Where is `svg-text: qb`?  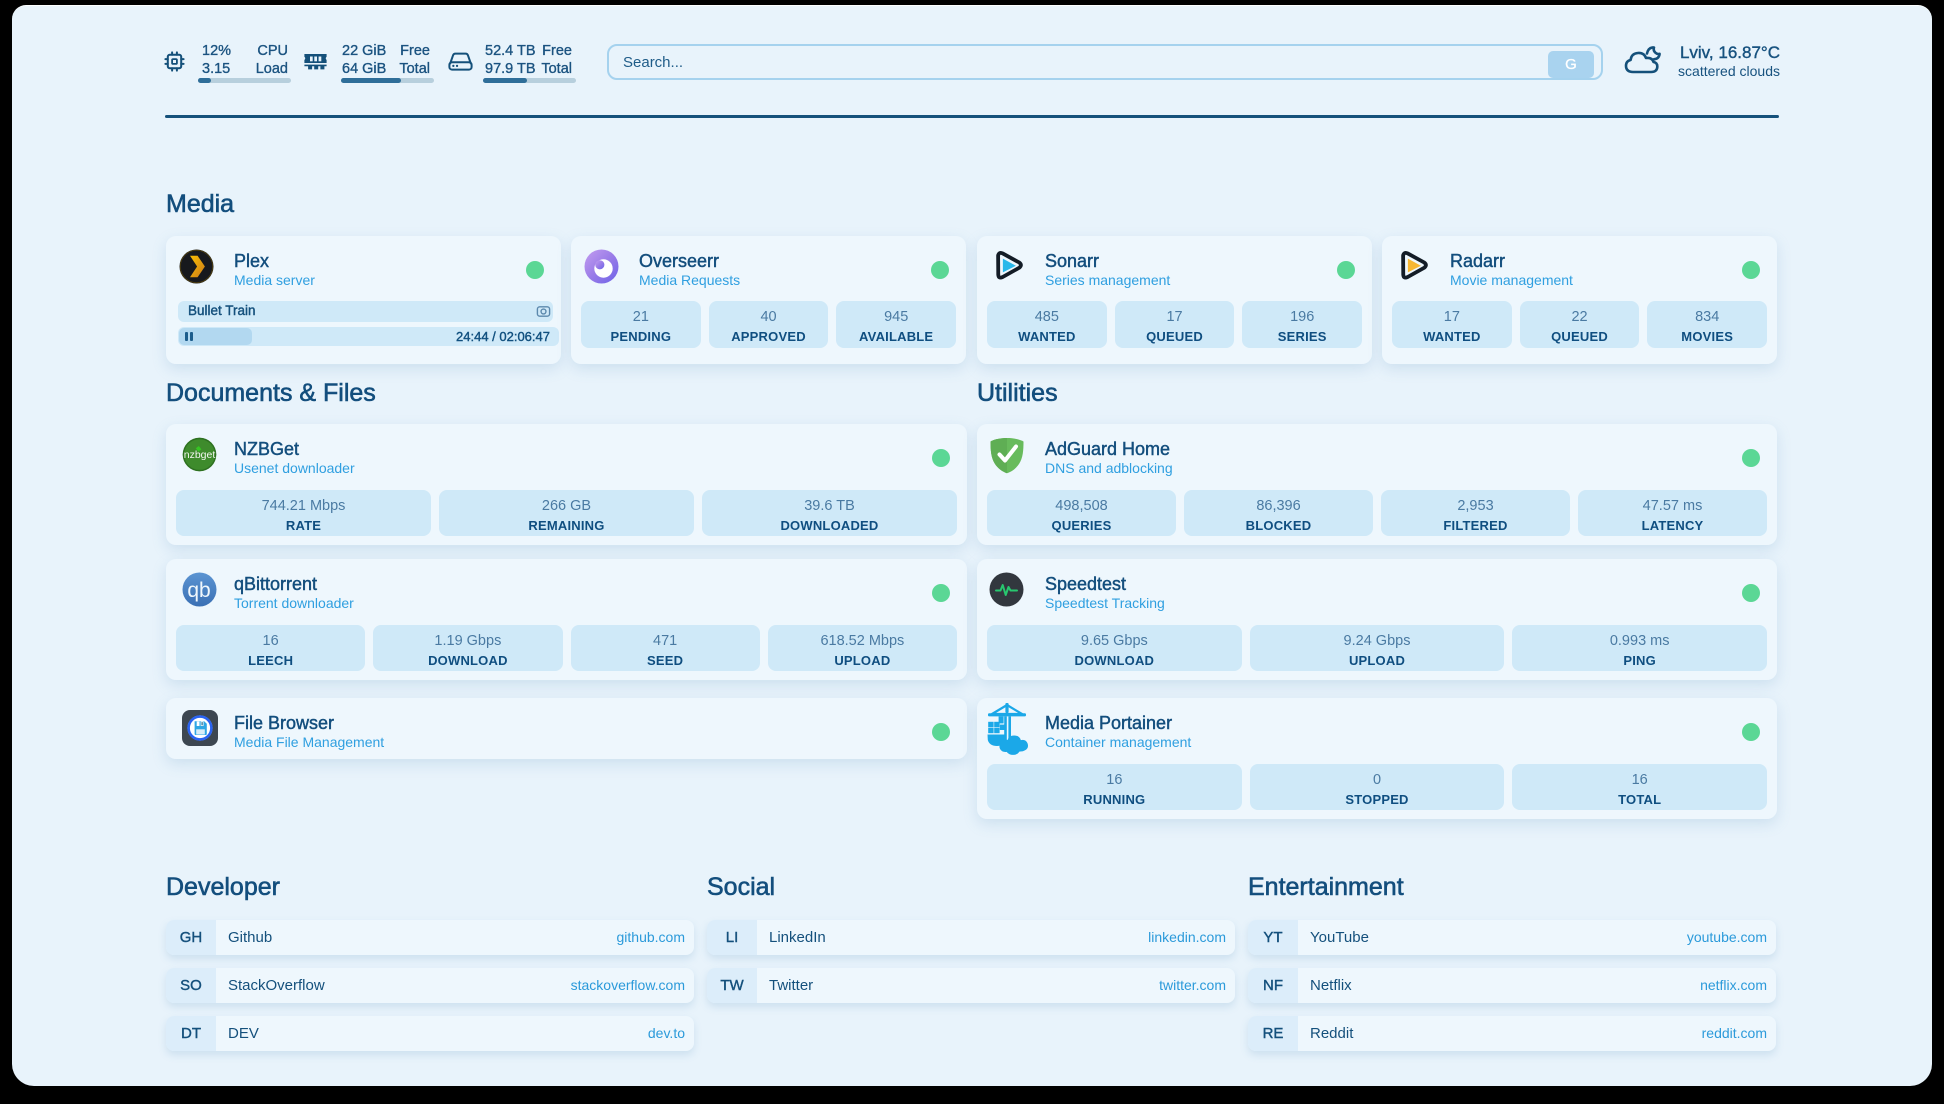 svg-text: qb is located at coordinates (198, 590).